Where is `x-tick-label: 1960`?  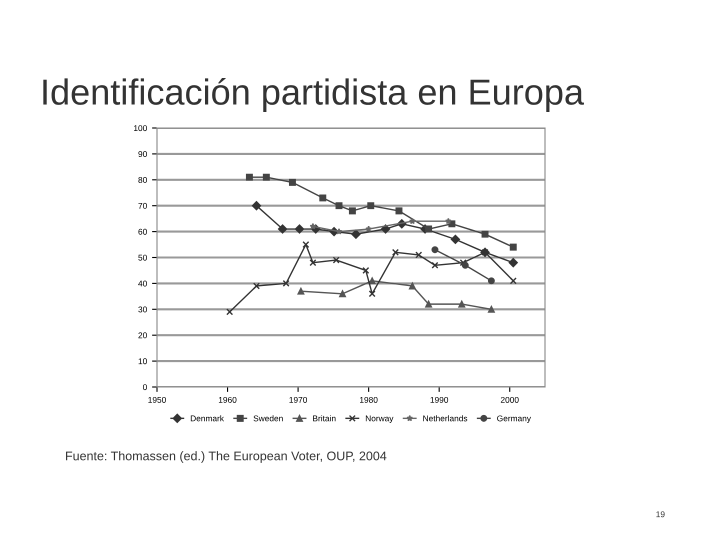 x-tick-label: 1960 is located at coordinates (227, 399).